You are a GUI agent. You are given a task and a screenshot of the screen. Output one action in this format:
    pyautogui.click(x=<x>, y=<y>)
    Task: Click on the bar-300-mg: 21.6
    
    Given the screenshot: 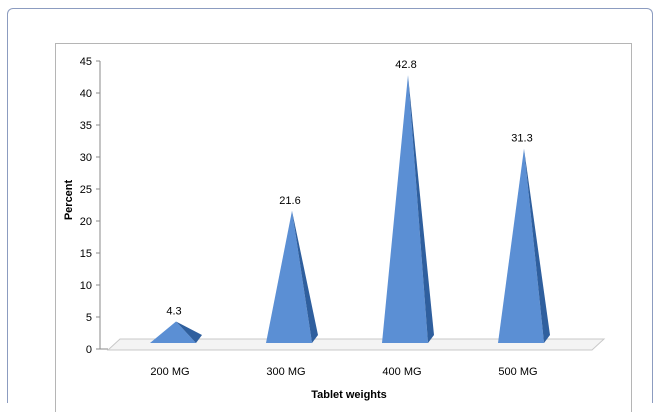 What is the action you would take?
    pyautogui.click(x=292, y=269)
    